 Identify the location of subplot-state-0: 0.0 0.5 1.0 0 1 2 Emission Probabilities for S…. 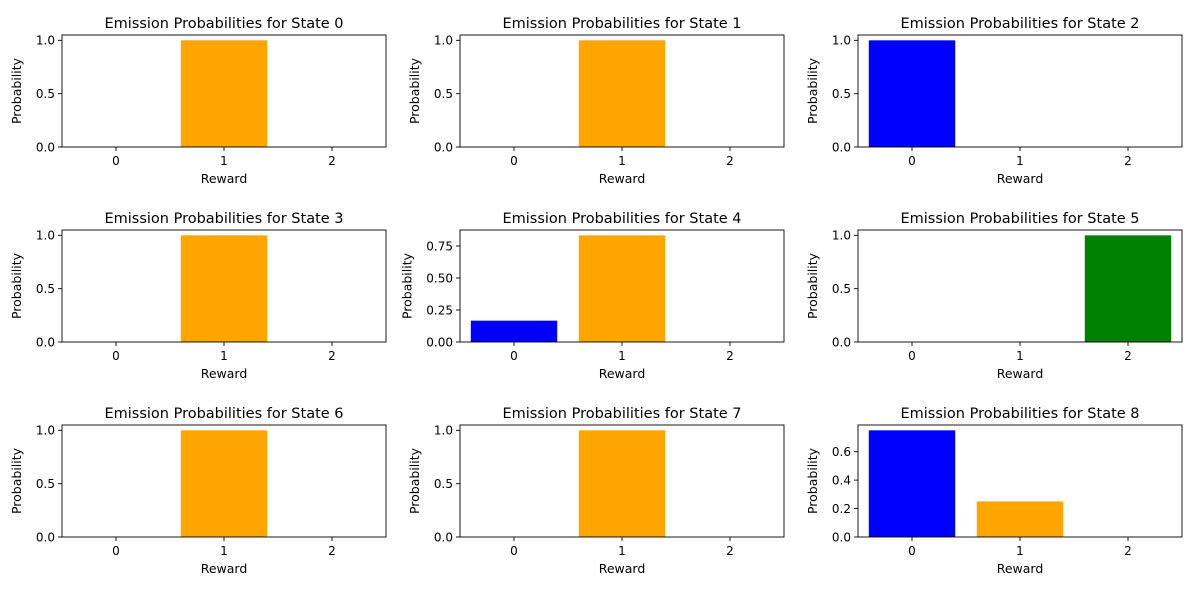
(198, 101).